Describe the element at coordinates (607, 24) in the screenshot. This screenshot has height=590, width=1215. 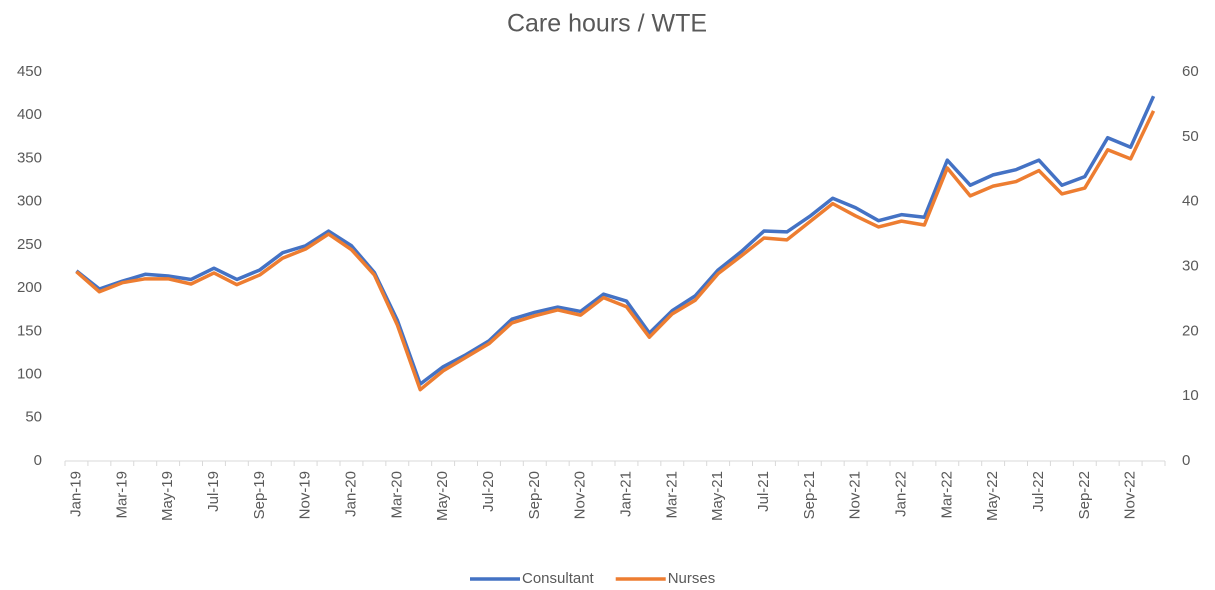
I see `chart-title: Care hours / WTE` at that location.